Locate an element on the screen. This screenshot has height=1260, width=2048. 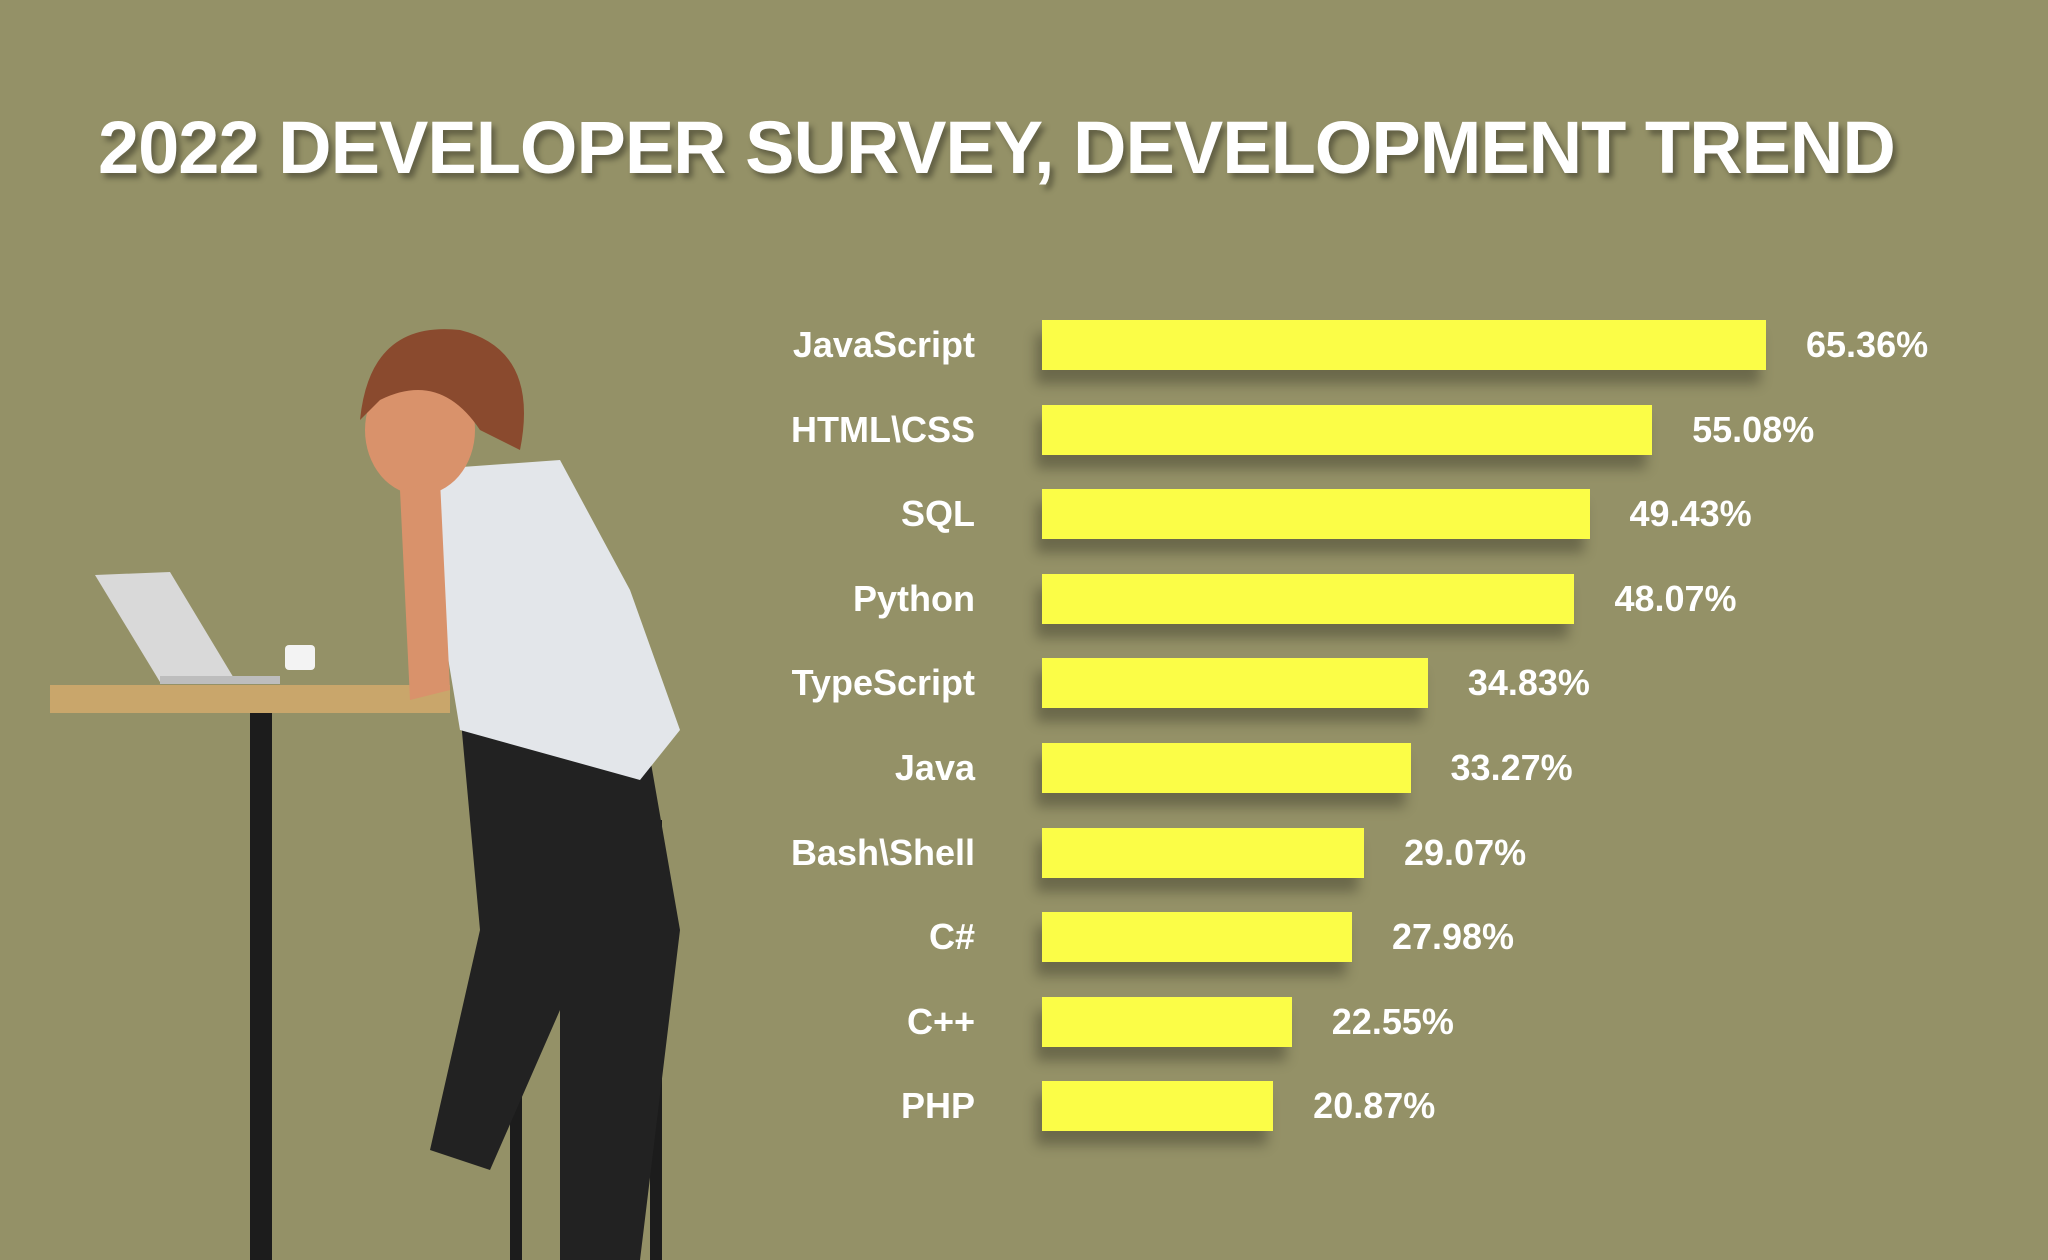
category-label: C# is located at coordinates (951, 937).